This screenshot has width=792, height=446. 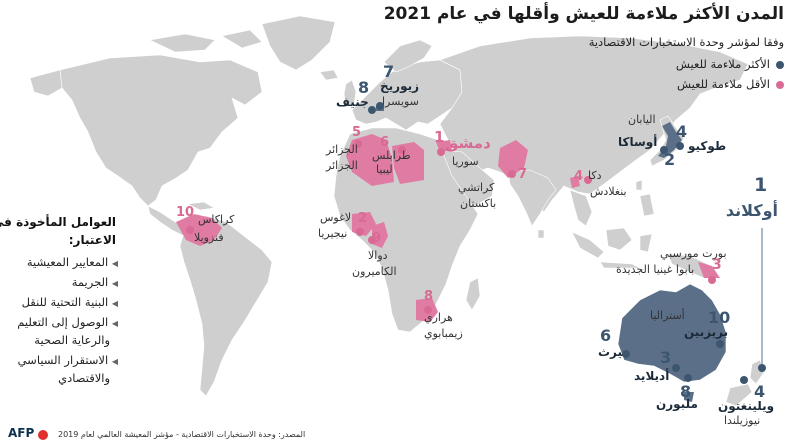 I want to click on pakistan-highlight, so click(x=513, y=159).